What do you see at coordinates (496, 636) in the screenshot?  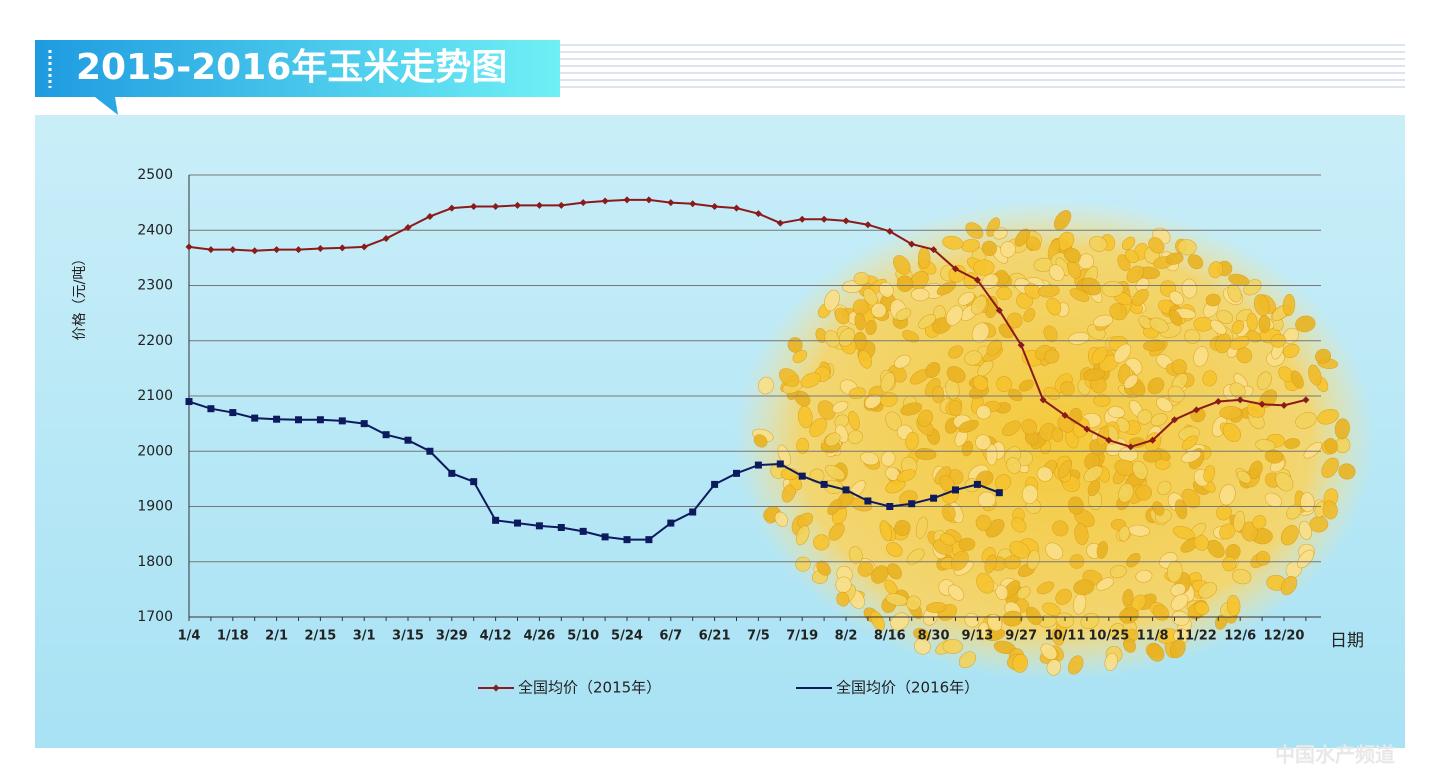 I see `x-tick-label: 4/12` at bounding box center [496, 636].